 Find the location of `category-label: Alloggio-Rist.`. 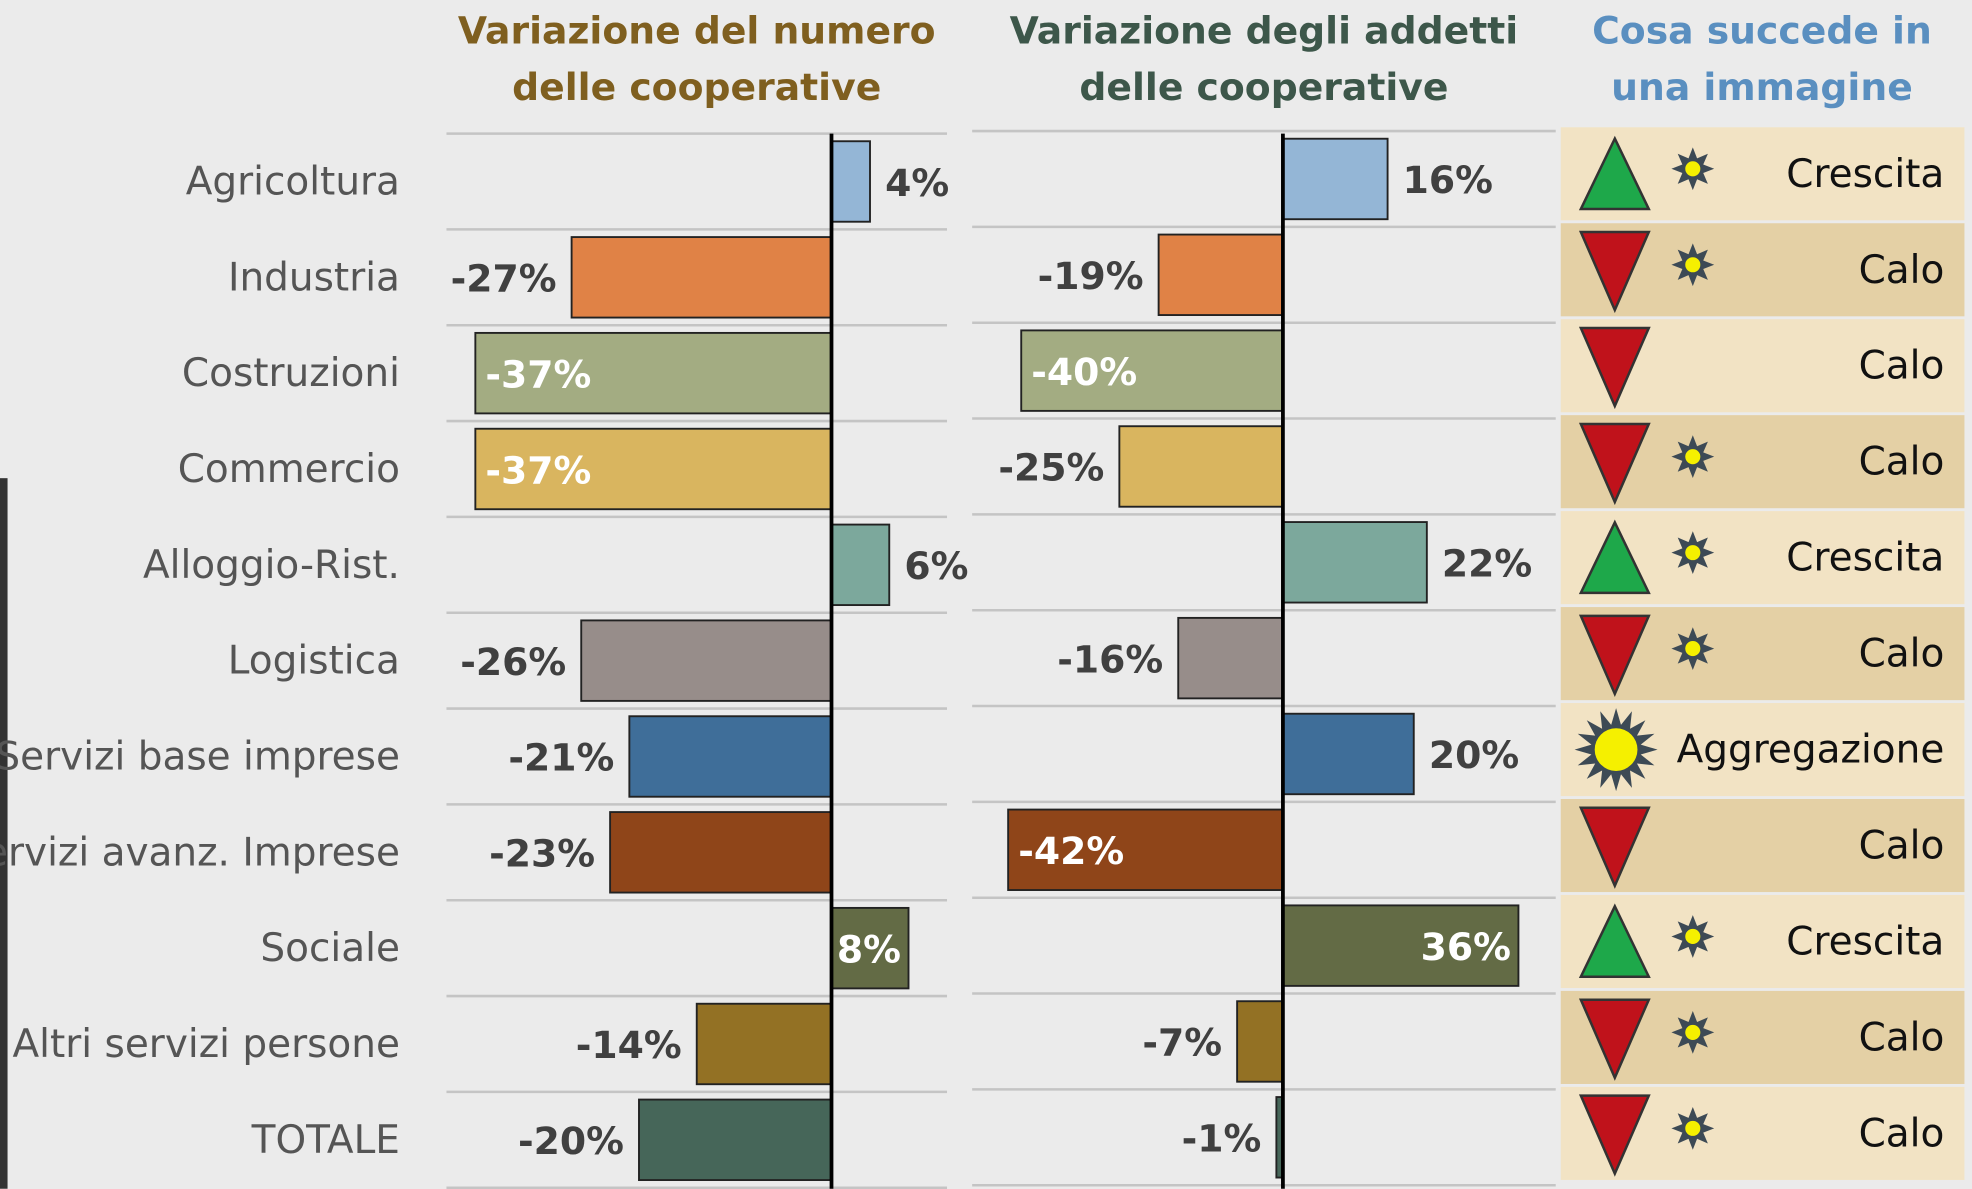

category-label: Alloggio-Rist. is located at coordinates (271, 565).